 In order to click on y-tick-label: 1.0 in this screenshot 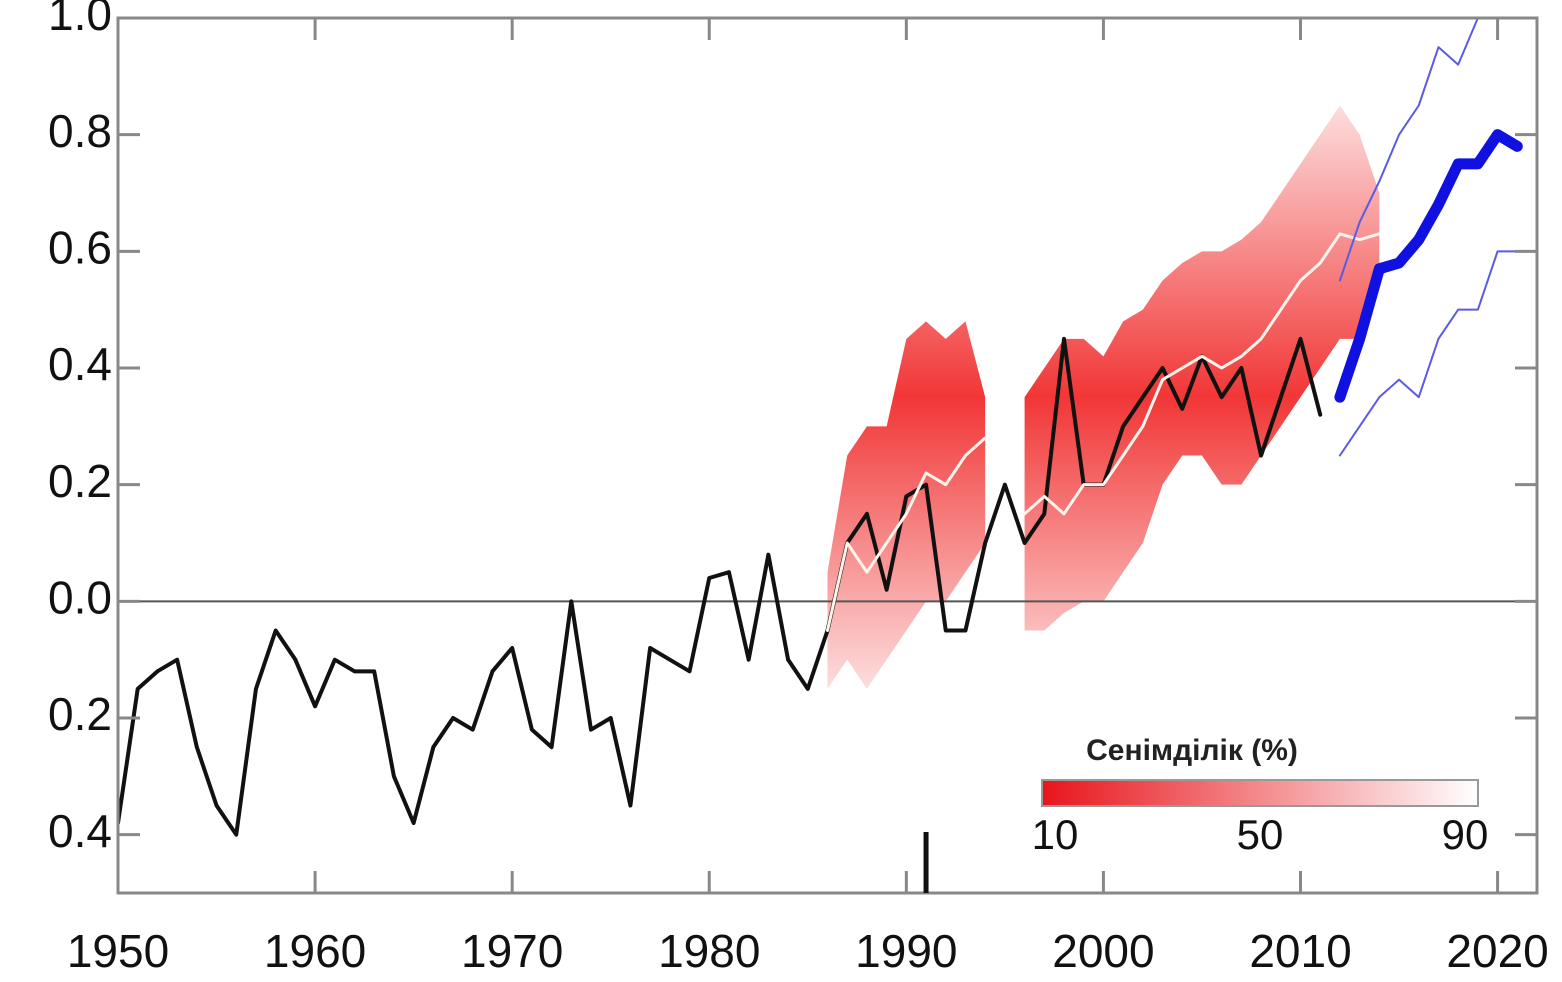, I will do `click(80, 20)`.